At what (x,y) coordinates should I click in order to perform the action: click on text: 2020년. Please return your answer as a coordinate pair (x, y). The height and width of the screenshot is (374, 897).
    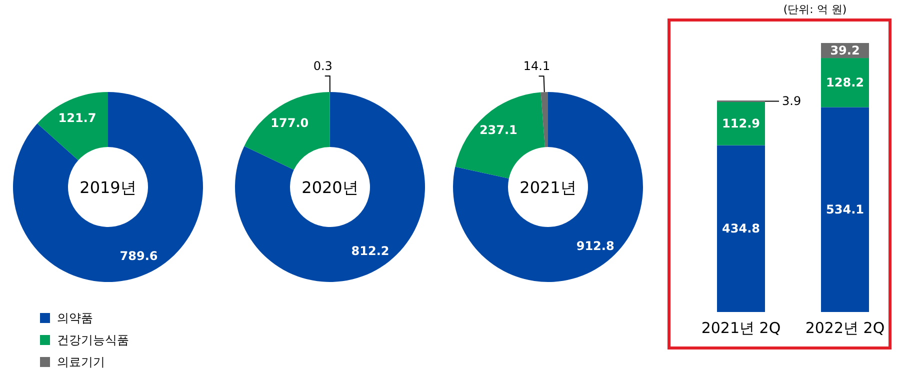
    Looking at the image, I should click on (330, 187).